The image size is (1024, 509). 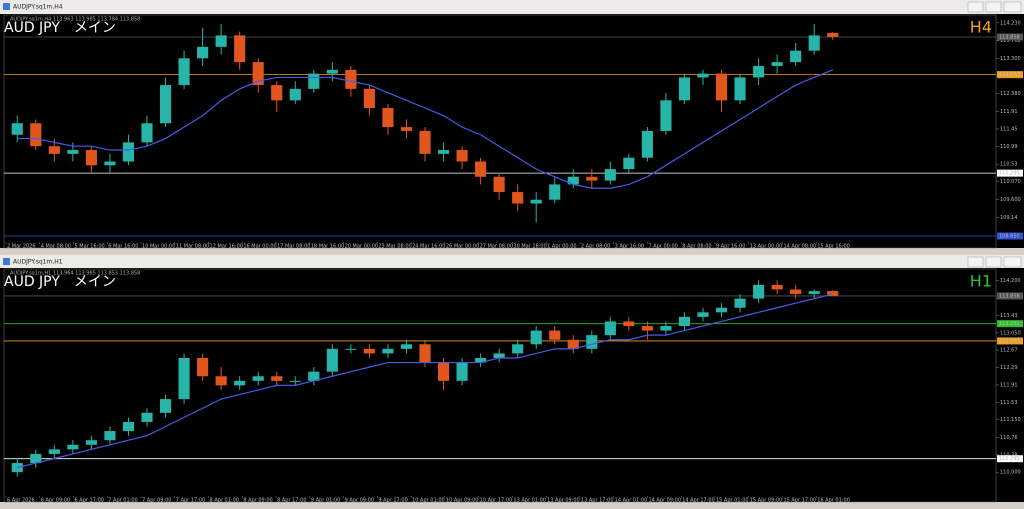 What do you see at coordinates (662, 247) in the screenshot?
I see `x-tick-label: 7 Apr 00:00` at bounding box center [662, 247].